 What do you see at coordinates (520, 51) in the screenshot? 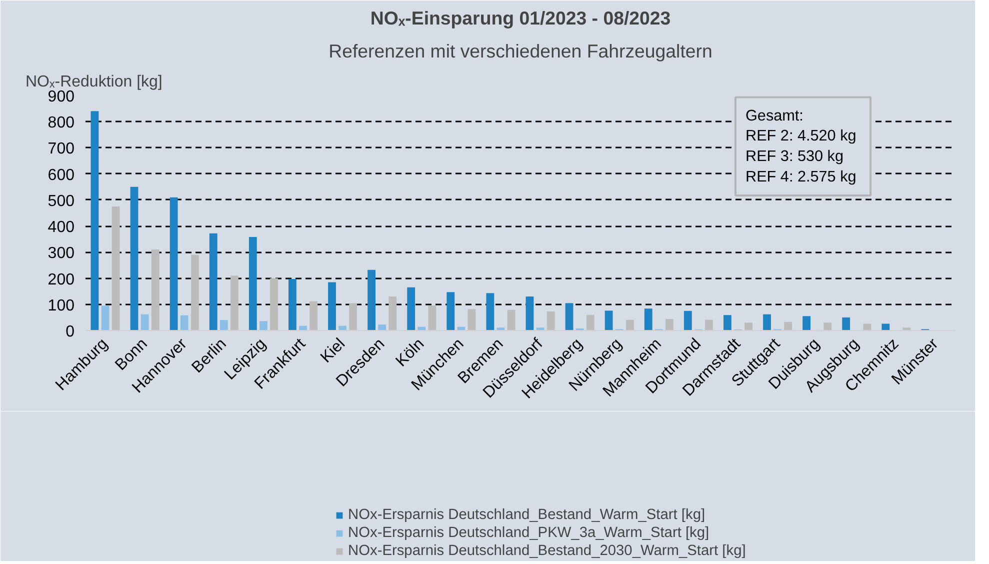
I see `chart-subtitle: Referenzen mit verschiedenen Fahrzeugaltern` at bounding box center [520, 51].